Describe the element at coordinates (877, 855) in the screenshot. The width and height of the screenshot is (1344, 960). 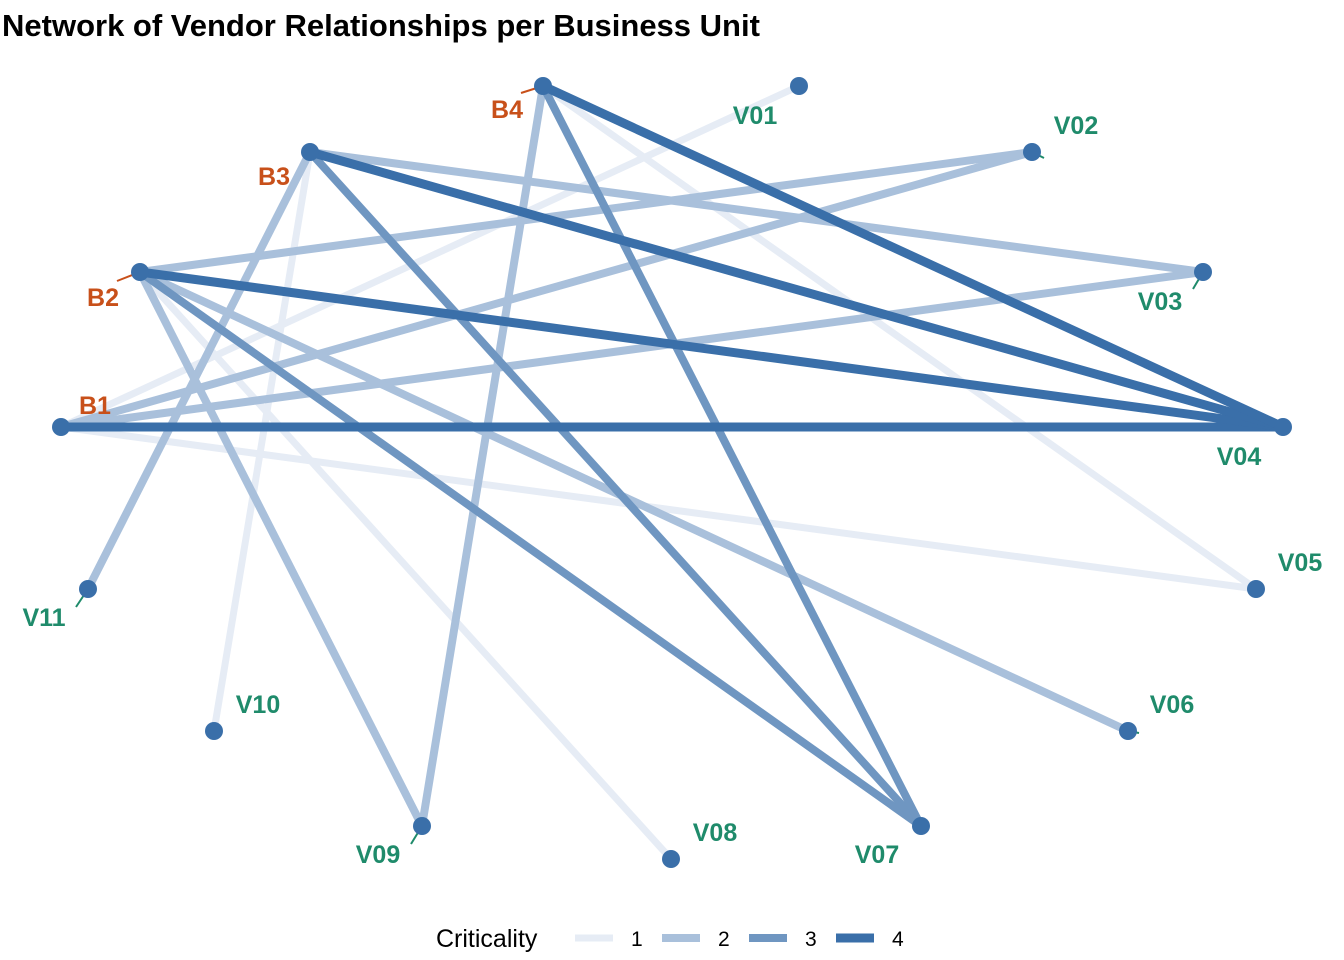
I see `node-label-v07: V07` at that location.